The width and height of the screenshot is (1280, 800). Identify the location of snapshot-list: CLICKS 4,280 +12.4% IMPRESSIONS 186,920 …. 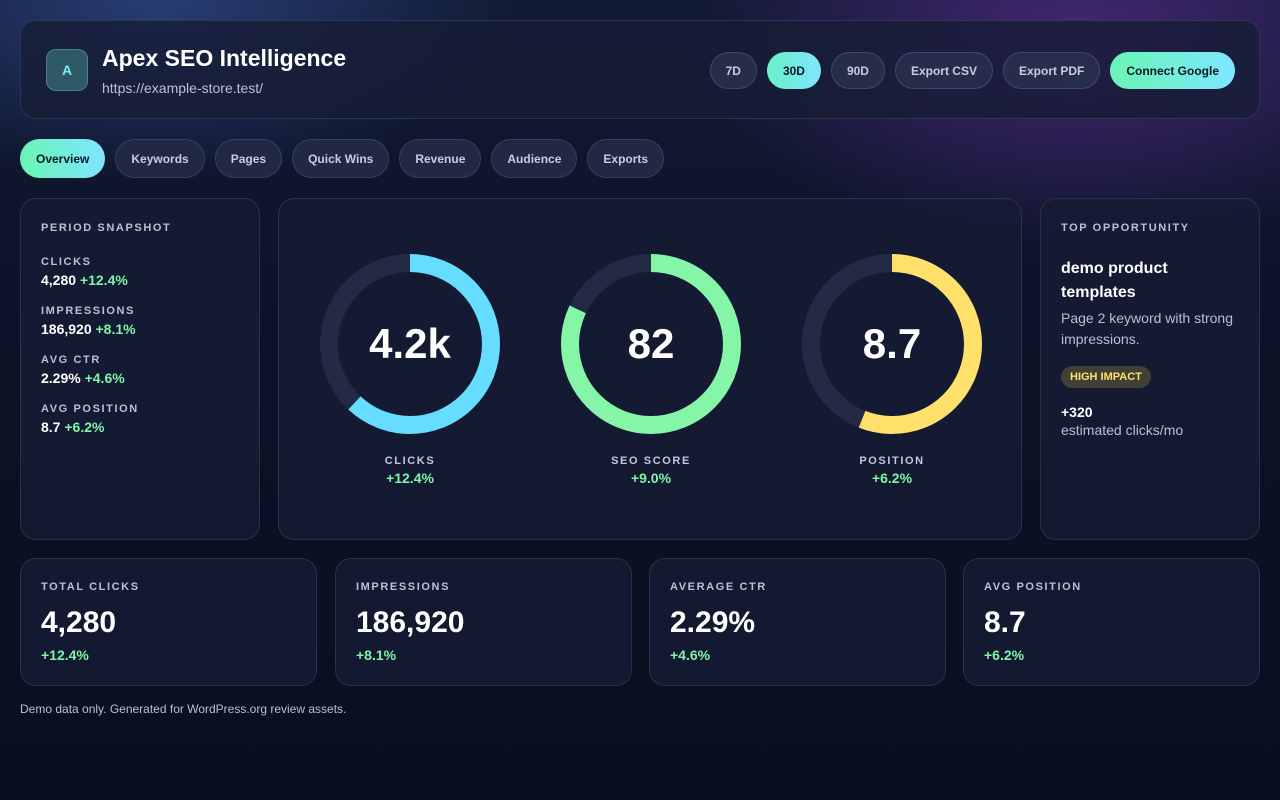
(90, 354).